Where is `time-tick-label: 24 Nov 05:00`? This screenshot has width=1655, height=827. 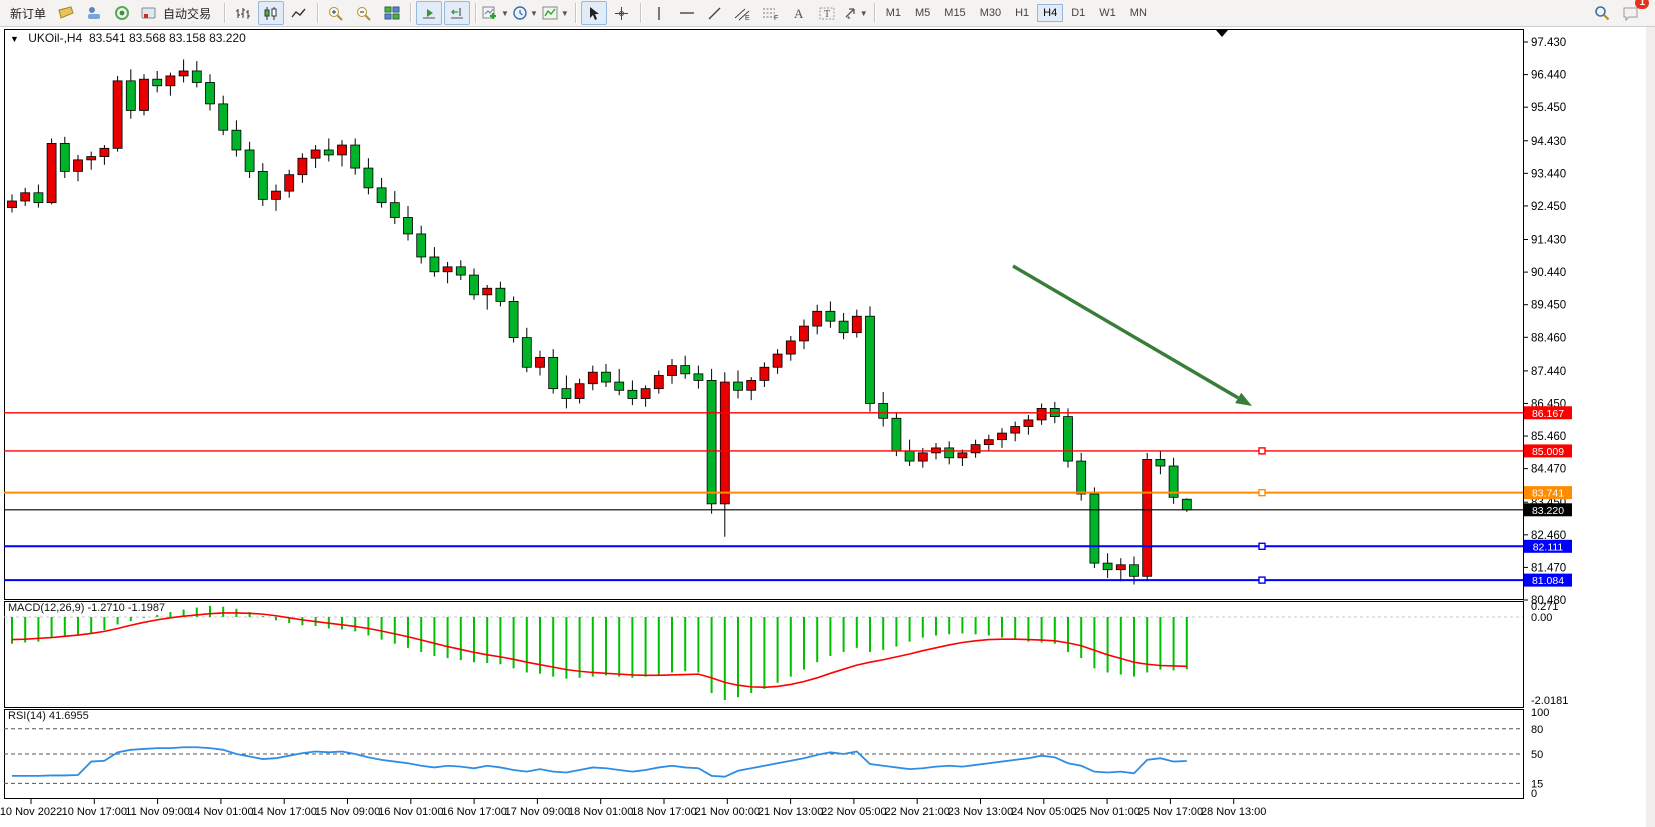 time-tick-label: 24 Nov 05:00 is located at coordinates (1043, 812).